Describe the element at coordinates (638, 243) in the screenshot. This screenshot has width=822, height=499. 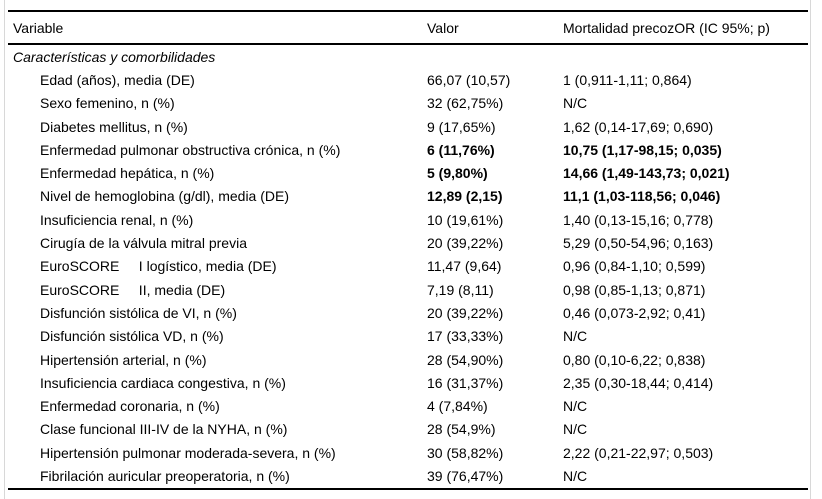
I see `or-cell: 5,29 (0,50-54,96; 0,163)` at that location.